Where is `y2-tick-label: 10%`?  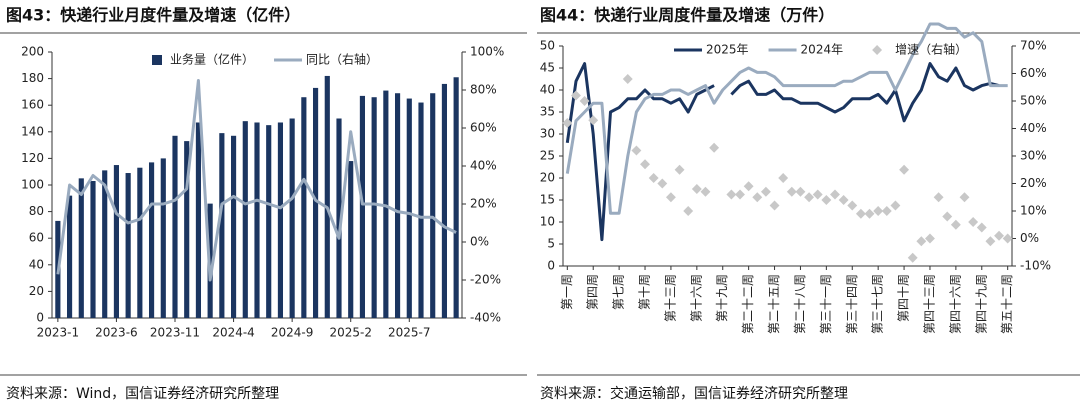
y2-tick-label: 10% is located at coordinates (1033, 211).